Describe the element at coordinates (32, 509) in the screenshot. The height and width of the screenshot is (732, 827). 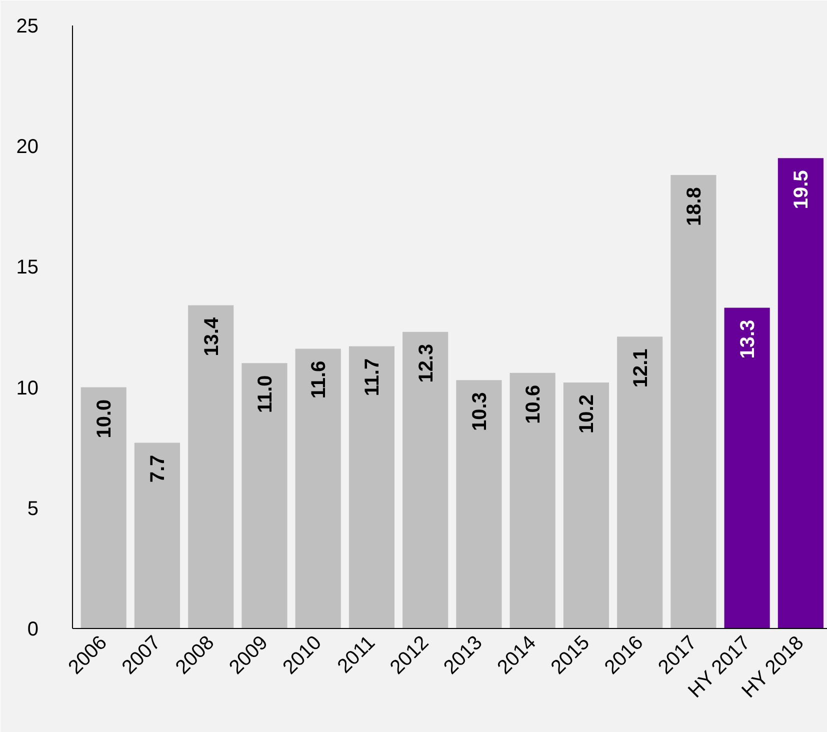
I see `y-tick-label: 5` at that location.